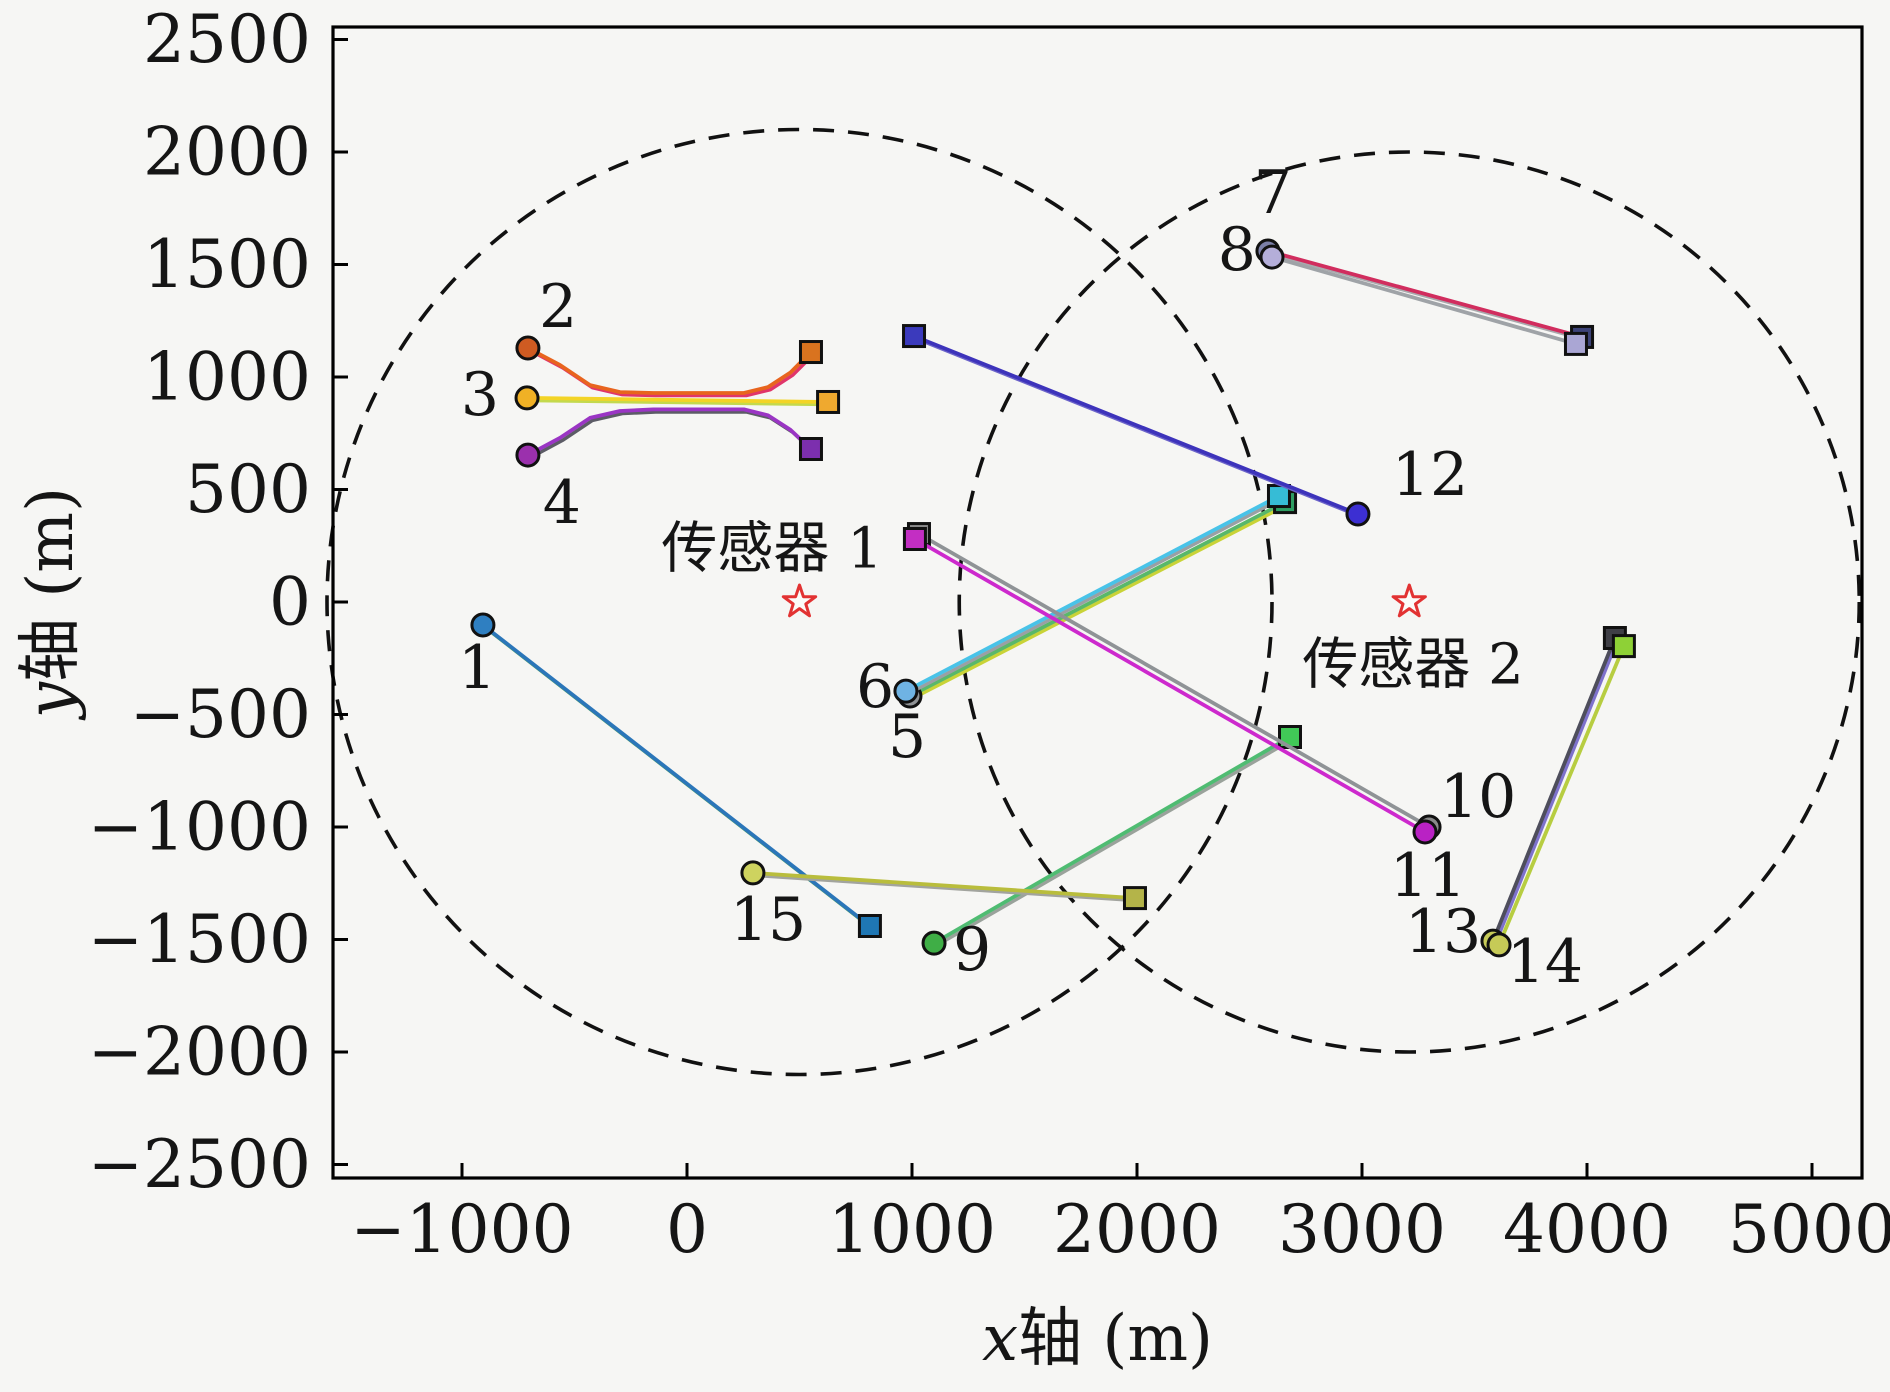 This screenshot has height=1392, width=1890. I want to click on trajectory-13: 13, so click(1516, 796).